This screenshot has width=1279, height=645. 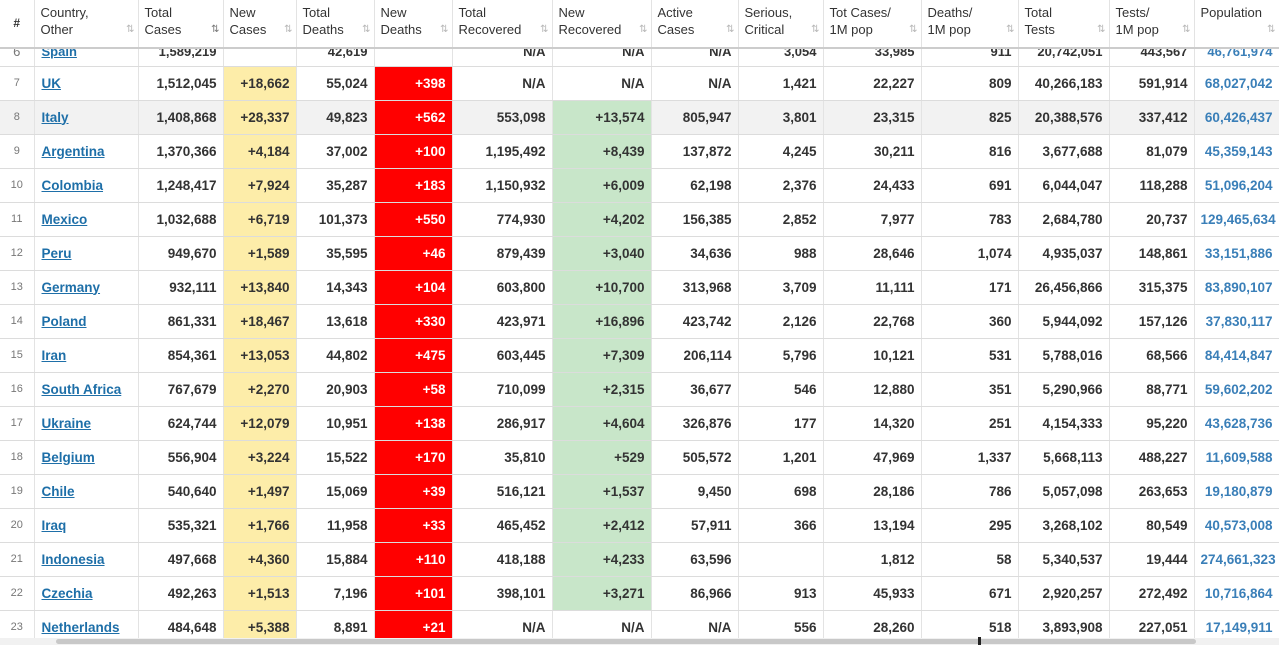 What do you see at coordinates (626, 641) in the screenshot?
I see `scrollbar-thumb` at bounding box center [626, 641].